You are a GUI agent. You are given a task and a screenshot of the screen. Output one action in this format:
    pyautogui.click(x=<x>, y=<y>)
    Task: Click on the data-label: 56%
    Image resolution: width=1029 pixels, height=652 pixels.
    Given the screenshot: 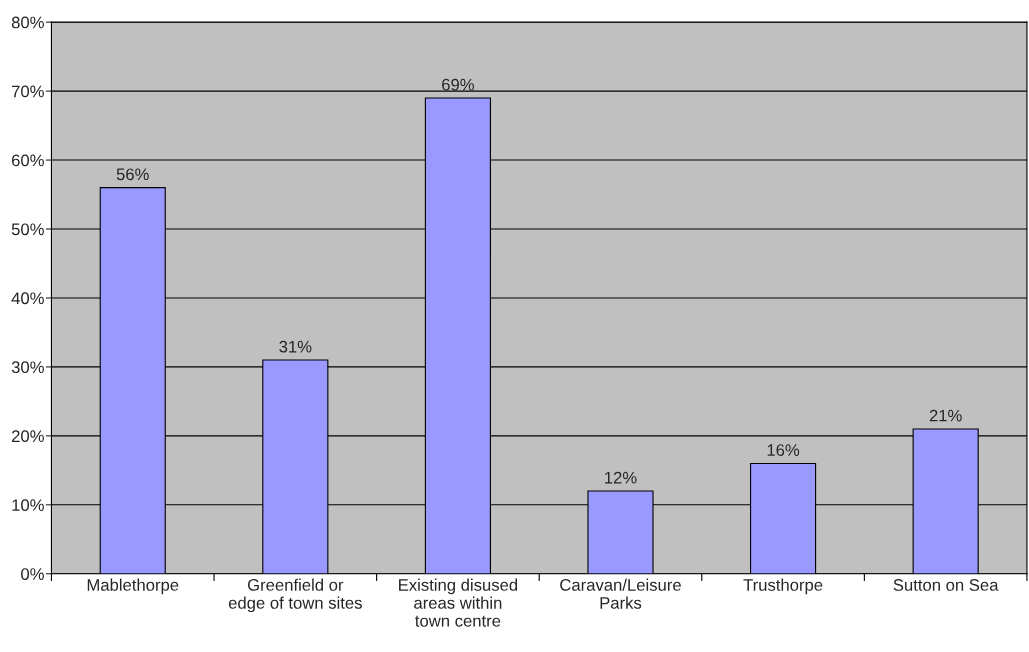 What is the action you would take?
    pyautogui.click(x=132, y=174)
    